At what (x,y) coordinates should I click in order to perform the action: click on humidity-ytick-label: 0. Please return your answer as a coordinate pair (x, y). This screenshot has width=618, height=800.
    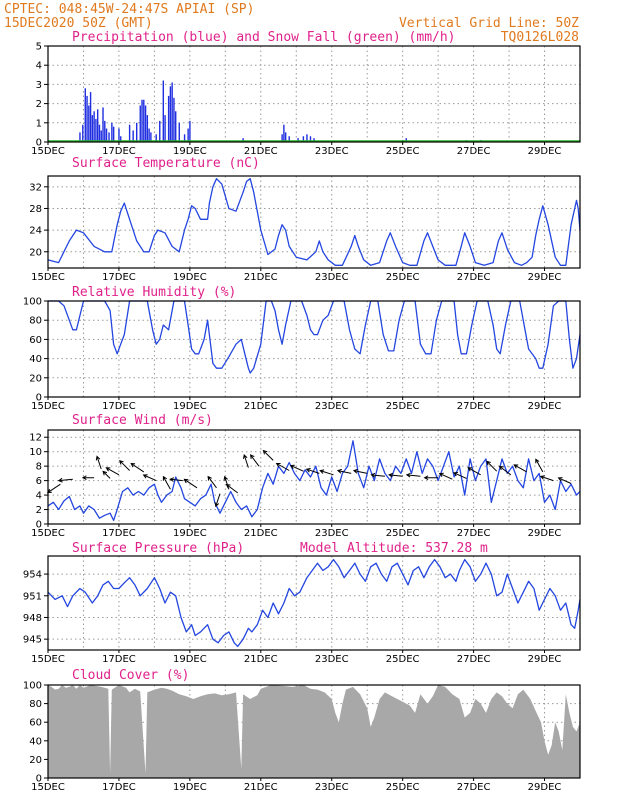
    Looking at the image, I should click on (39, 398).